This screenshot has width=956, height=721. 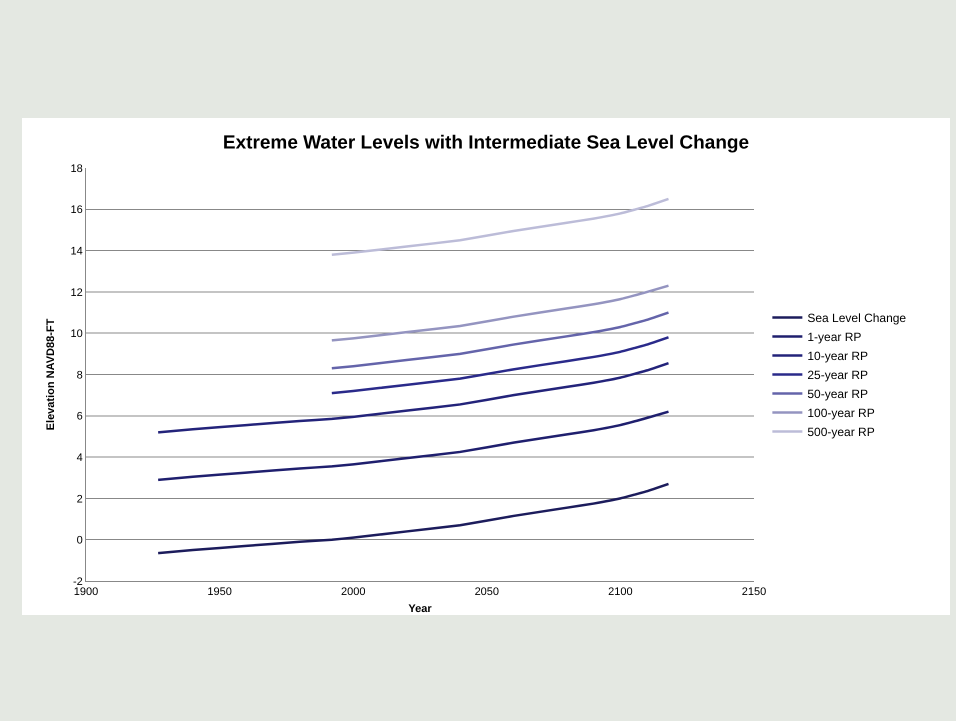 What do you see at coordinates (79, 540) in the screenshot?
I see `y-tick-label: 0` at bounding box center [79, 540].